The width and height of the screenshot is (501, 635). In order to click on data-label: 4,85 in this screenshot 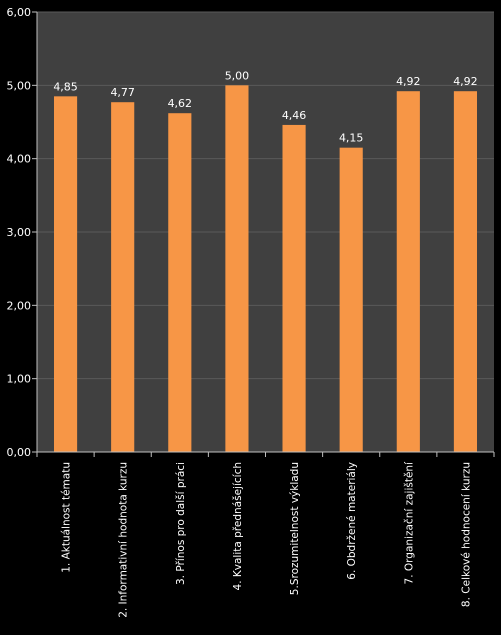, I will do `click(65, 86)`.